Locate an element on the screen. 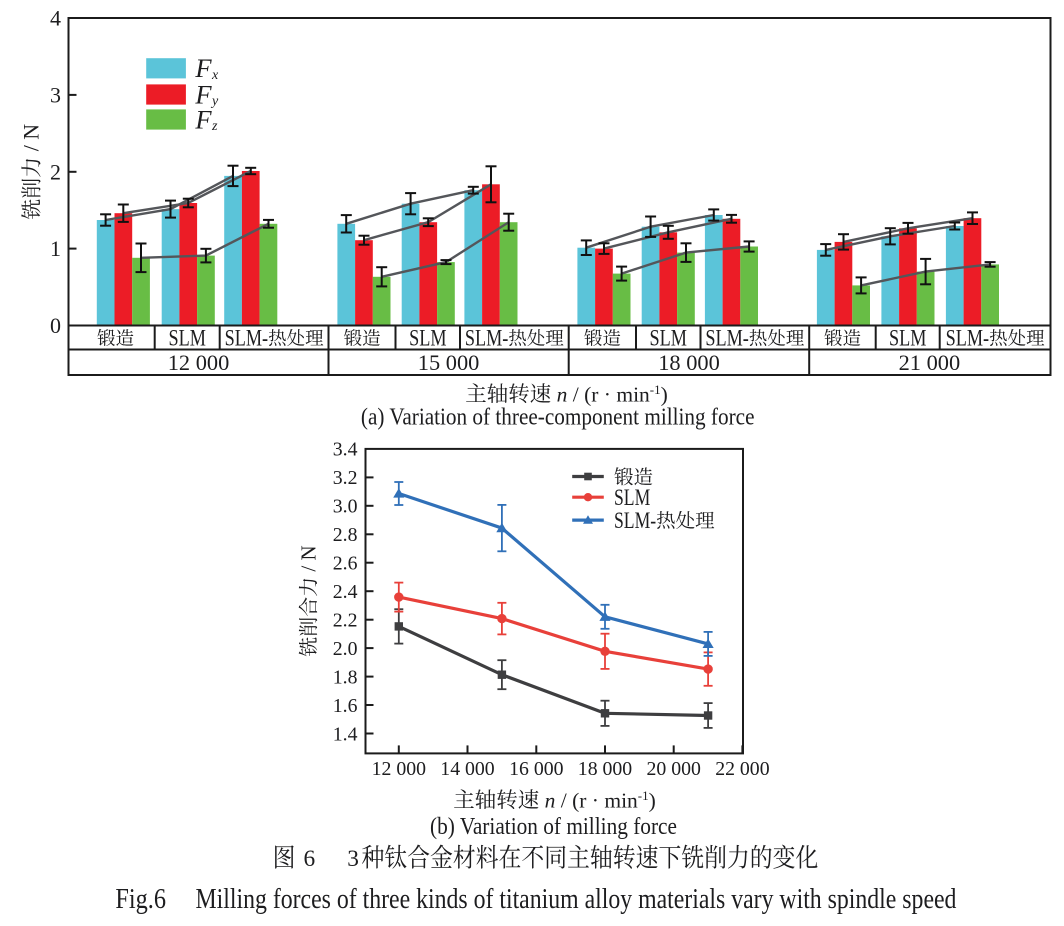 The width and height of the screenshot is (1064, 926). svg-text: 21 000 is located at coordinates (930, 362).